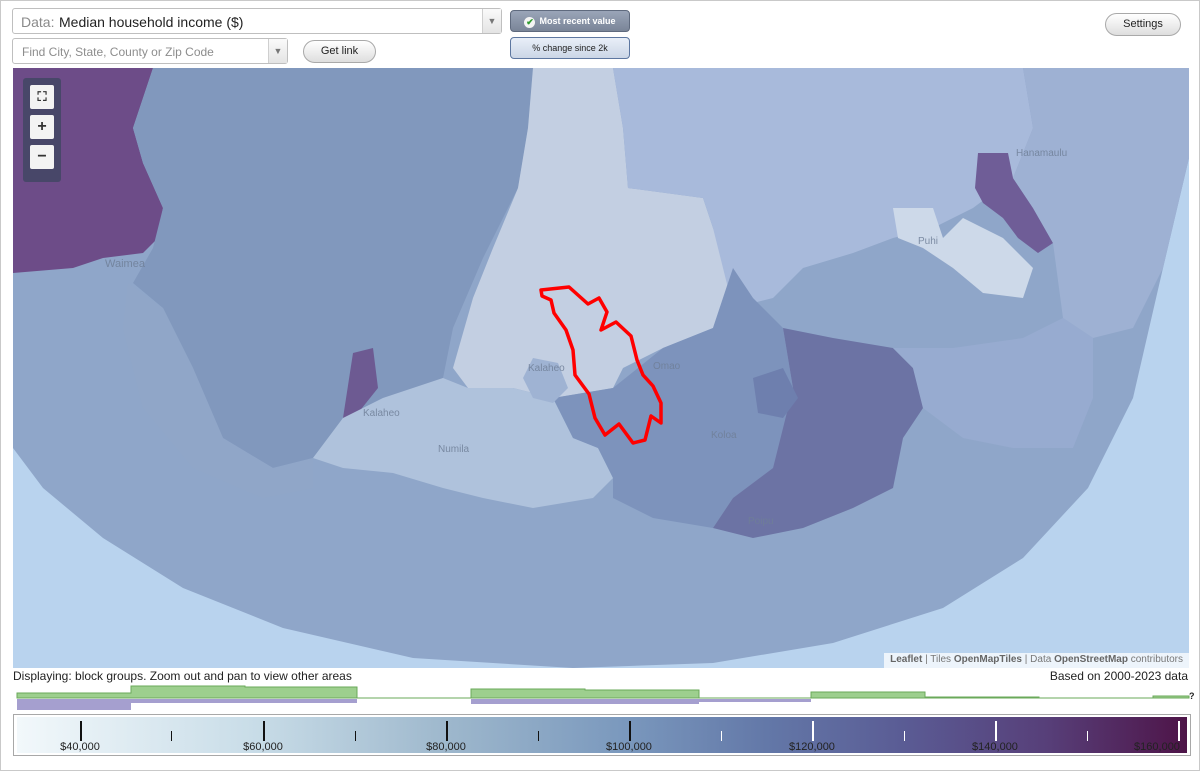 The image size is (1200, 771). Describe the element at coordinates (603, 697) in the screenshot. I see `distribution-histogram` at that location.